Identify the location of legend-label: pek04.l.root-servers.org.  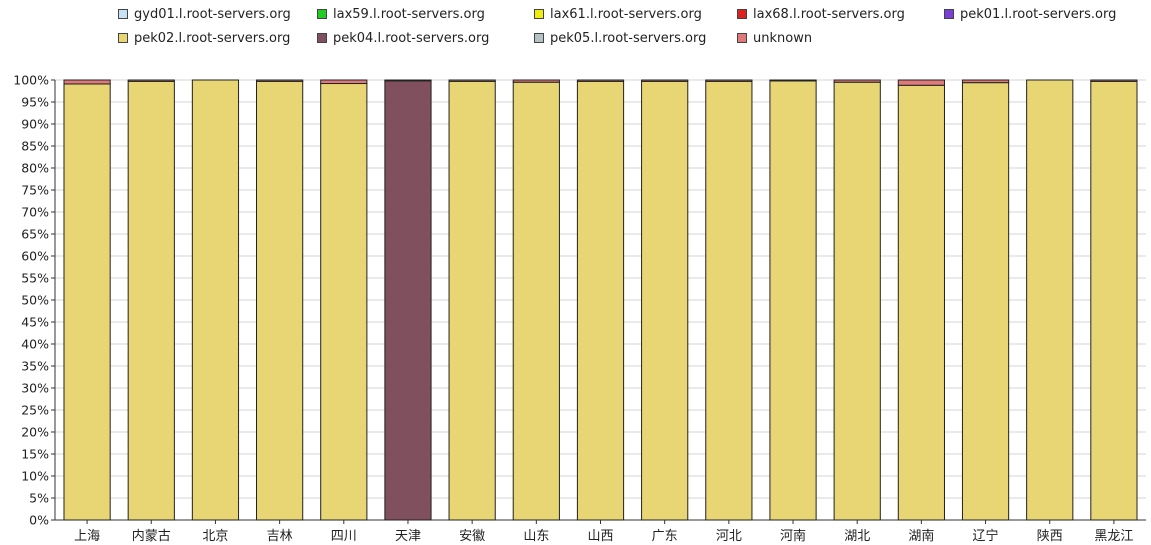
(411, 38).